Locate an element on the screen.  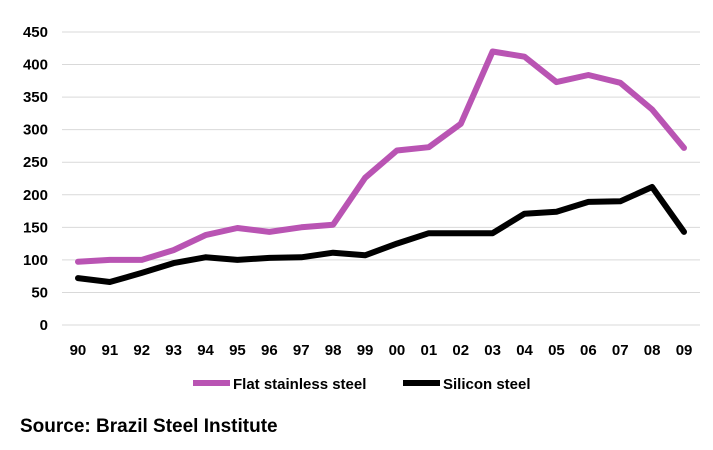
x-tick-label: 93 is located at coordinates (173, 350).